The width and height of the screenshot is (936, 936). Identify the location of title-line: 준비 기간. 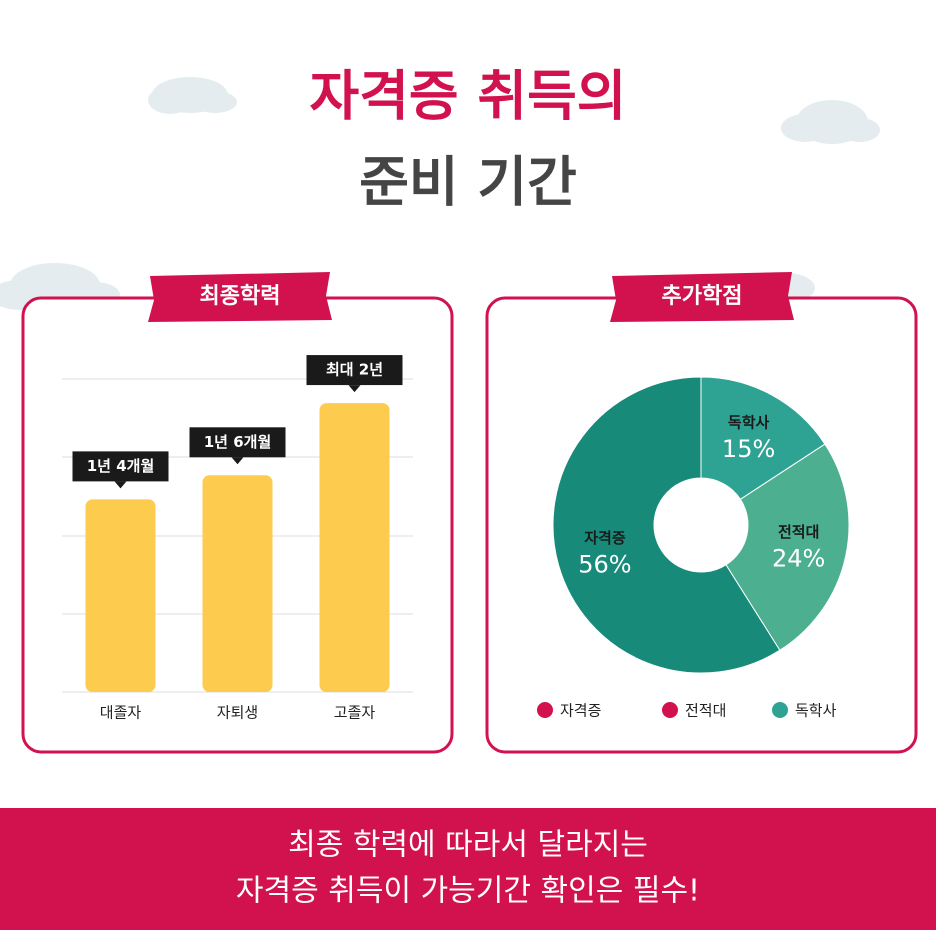
(468, 182).